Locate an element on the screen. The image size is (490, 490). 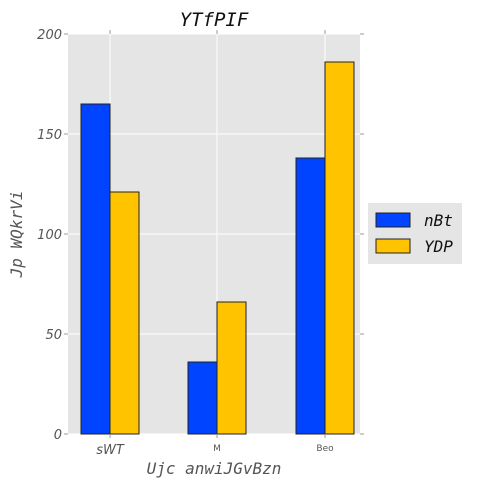
x-tick-label: M is located at coordinates (217, 449).